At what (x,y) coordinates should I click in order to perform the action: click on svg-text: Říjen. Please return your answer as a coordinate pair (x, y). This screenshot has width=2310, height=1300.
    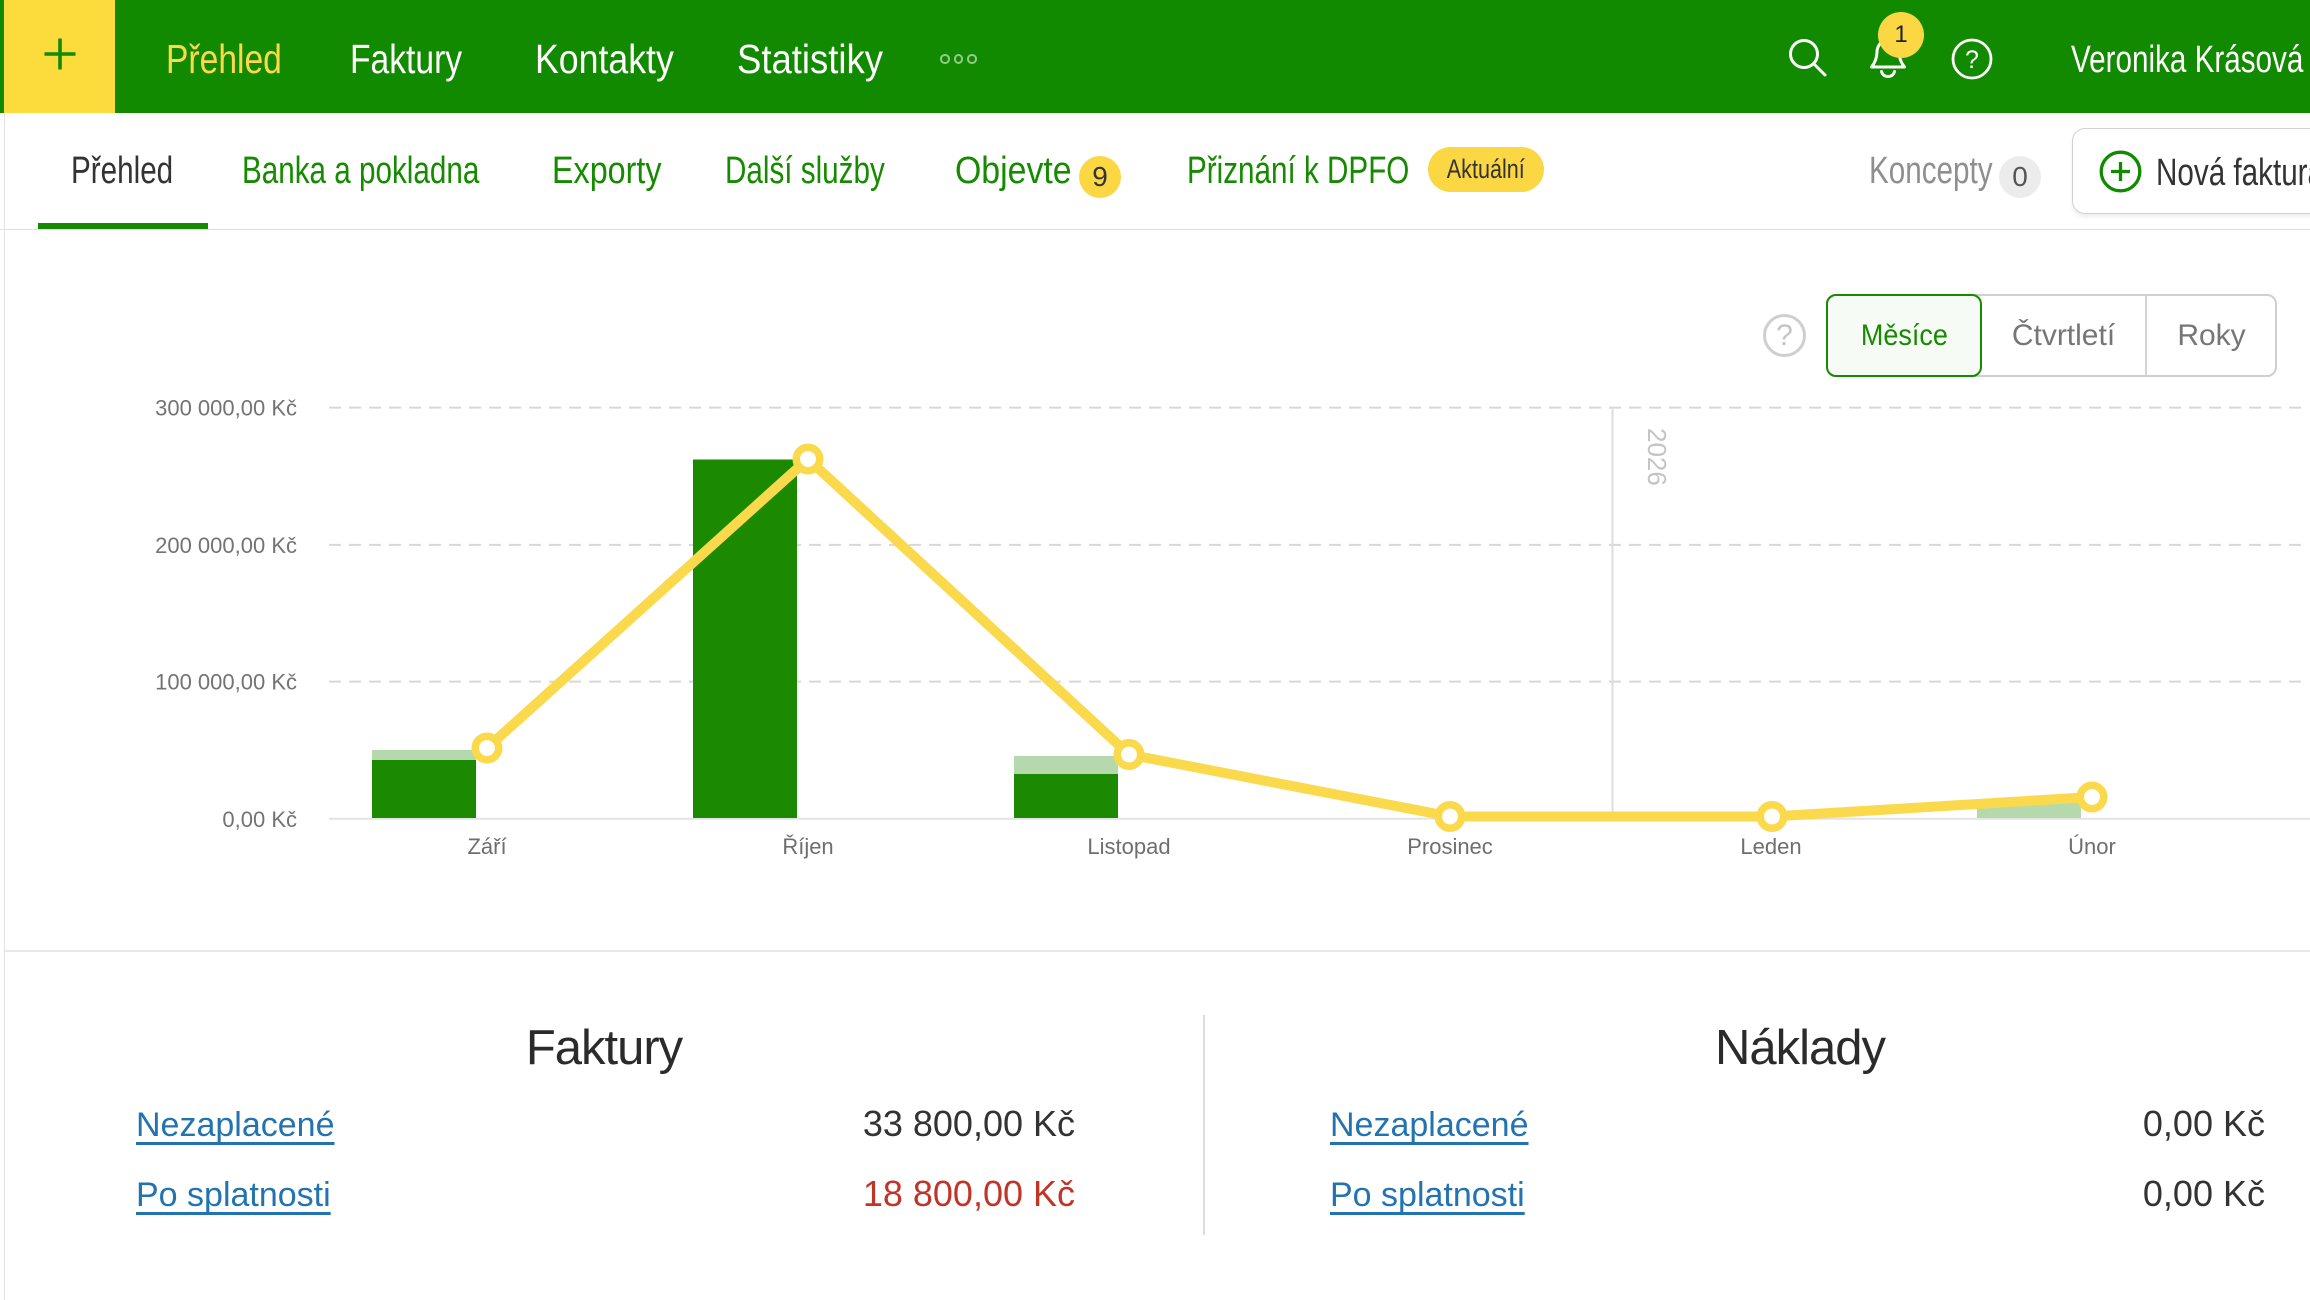
    Looking at the image, I should click on (807, 846).